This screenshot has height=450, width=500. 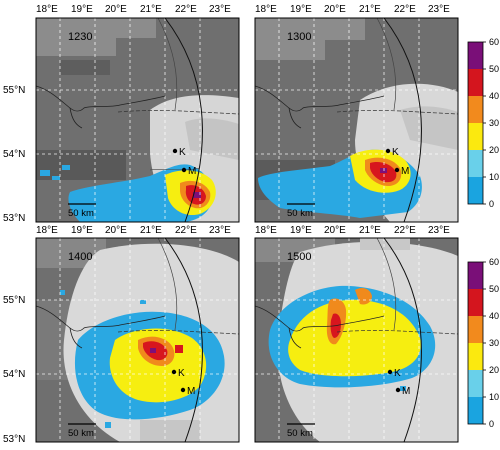 What do you see at coordinates (388, 151) in the screenshot?
I see `city-k-marker-p2` at bounding box center [388, 151].